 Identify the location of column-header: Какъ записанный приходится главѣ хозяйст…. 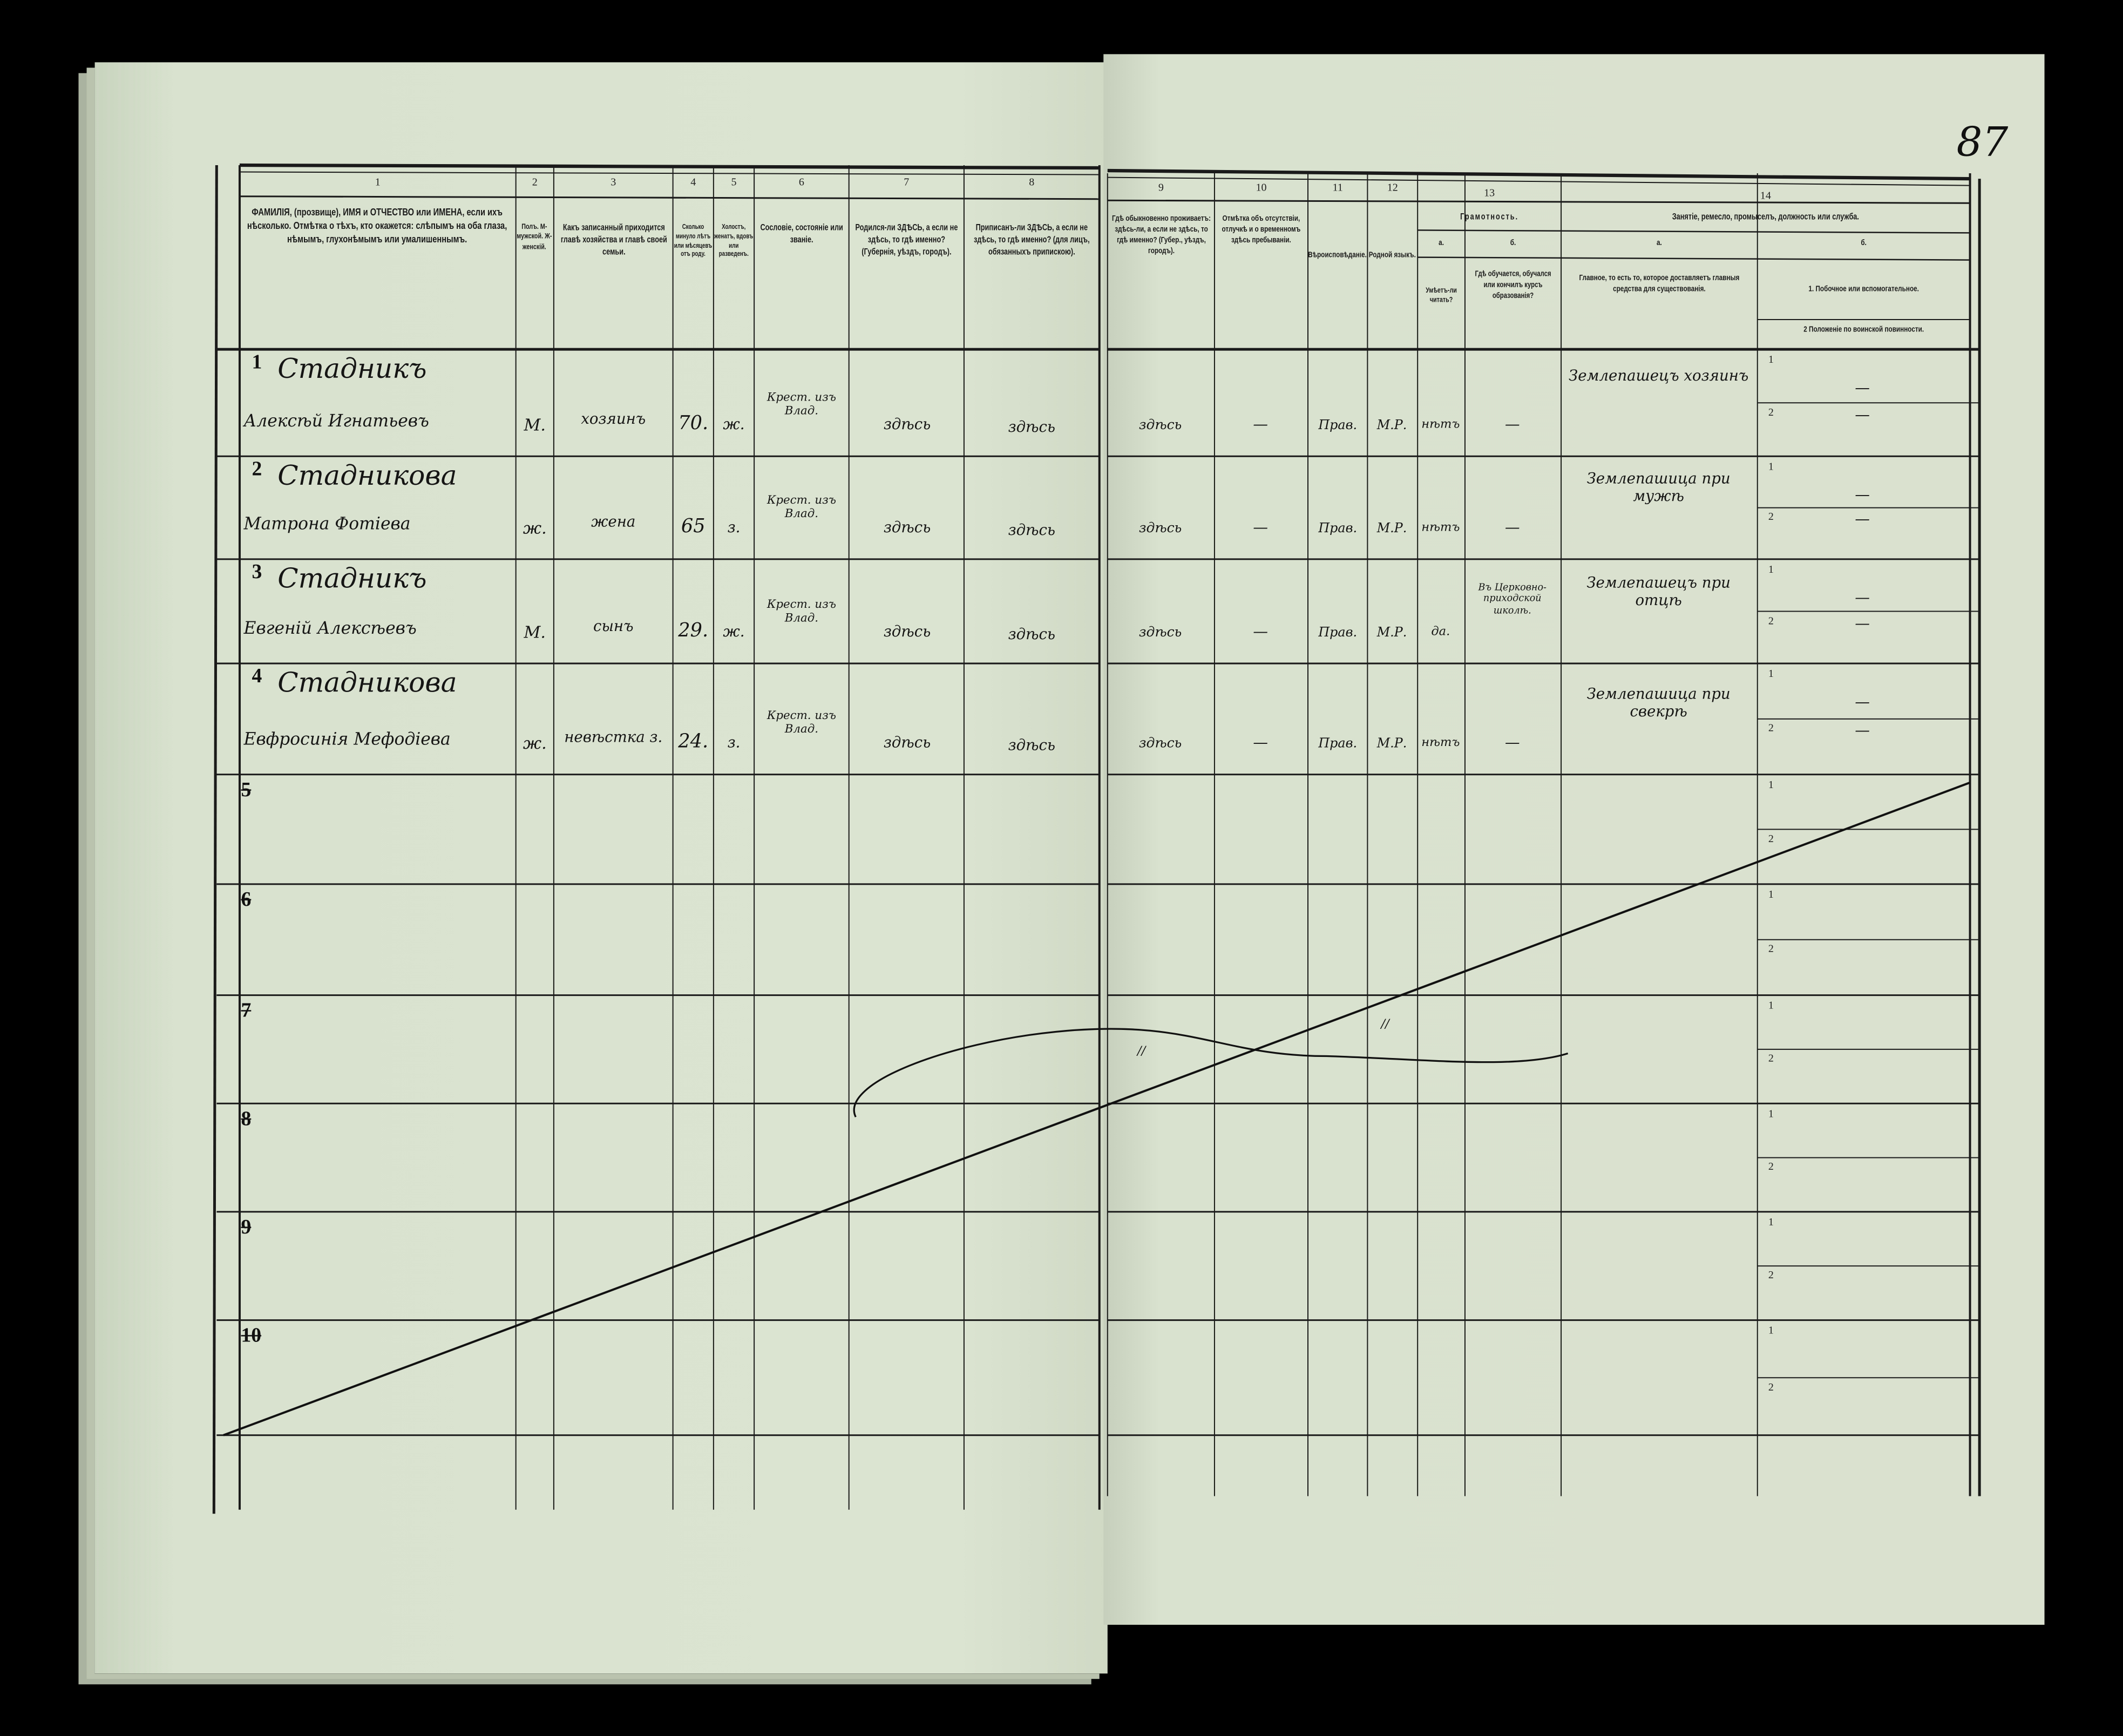
(613, 240).